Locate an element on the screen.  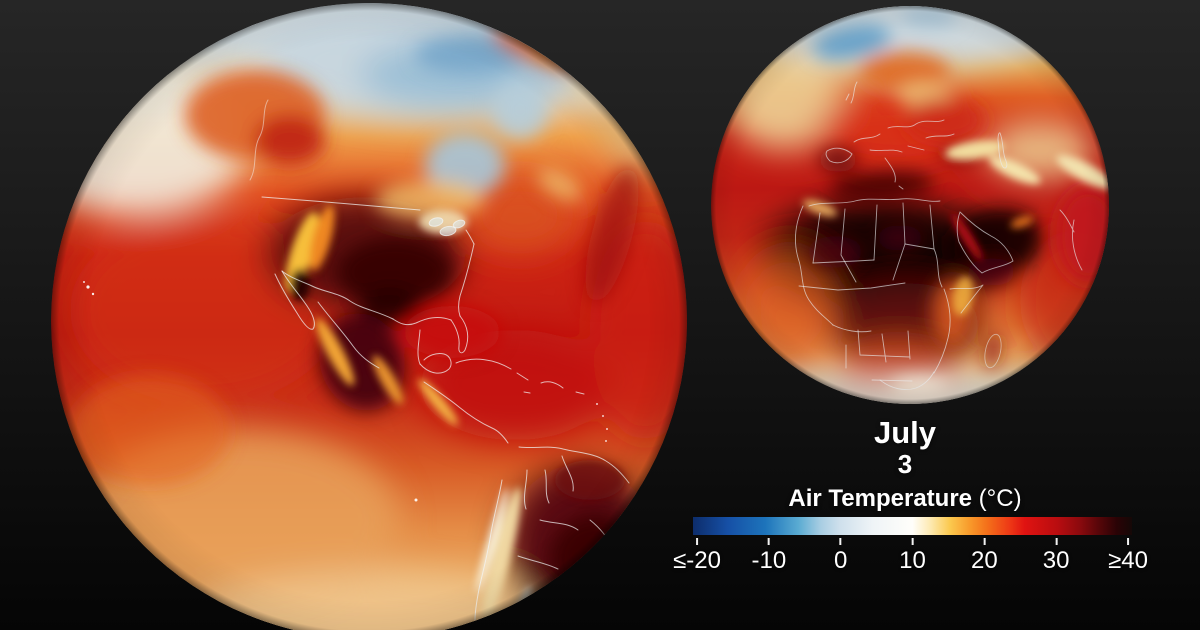
colorbar-ticks: ≤-20 -10 0 10 20 30 ≥40 is located at coordinates (910, 558).